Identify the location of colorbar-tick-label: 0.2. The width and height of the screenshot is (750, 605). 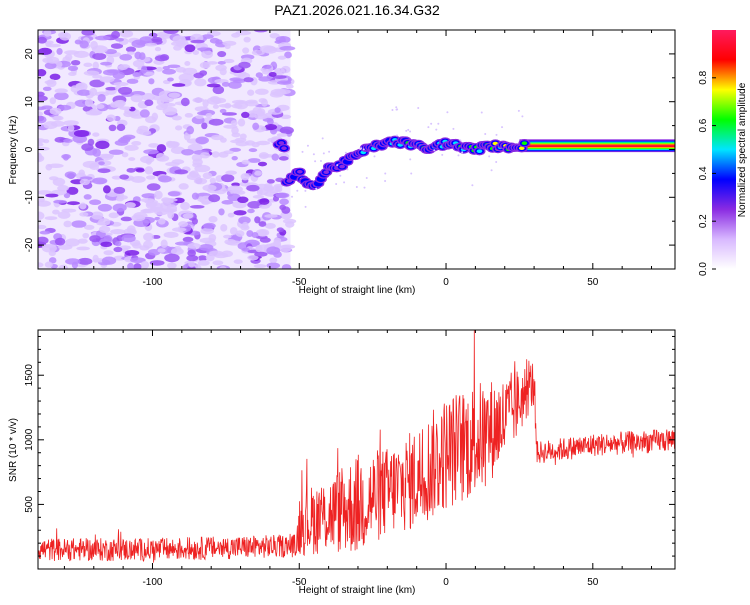
(703, 221).